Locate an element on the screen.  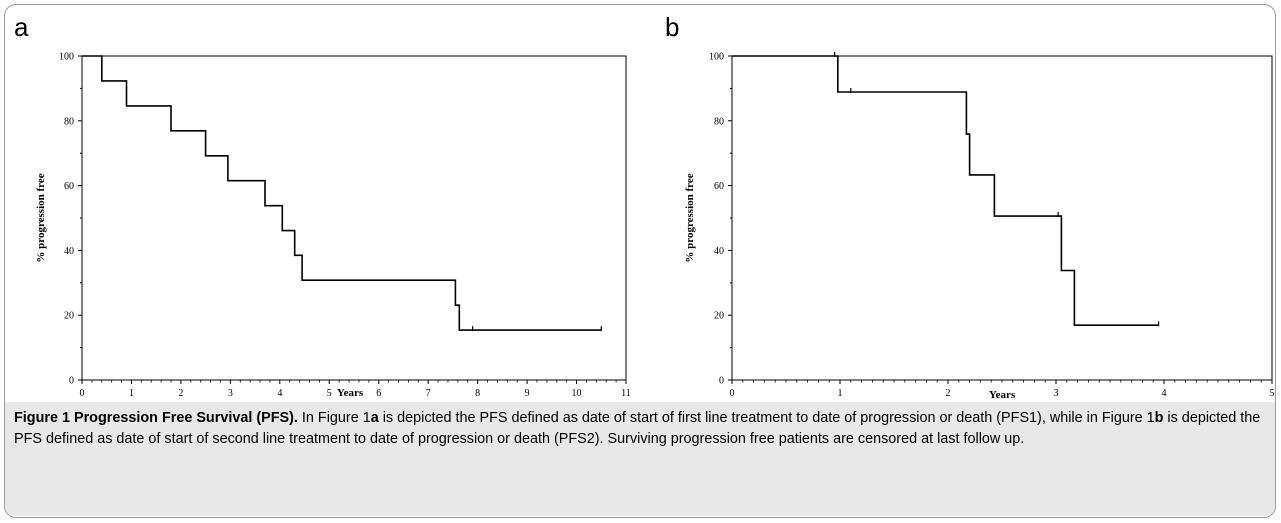
x-tick-label: 10 is located at coordinates (577, 393).